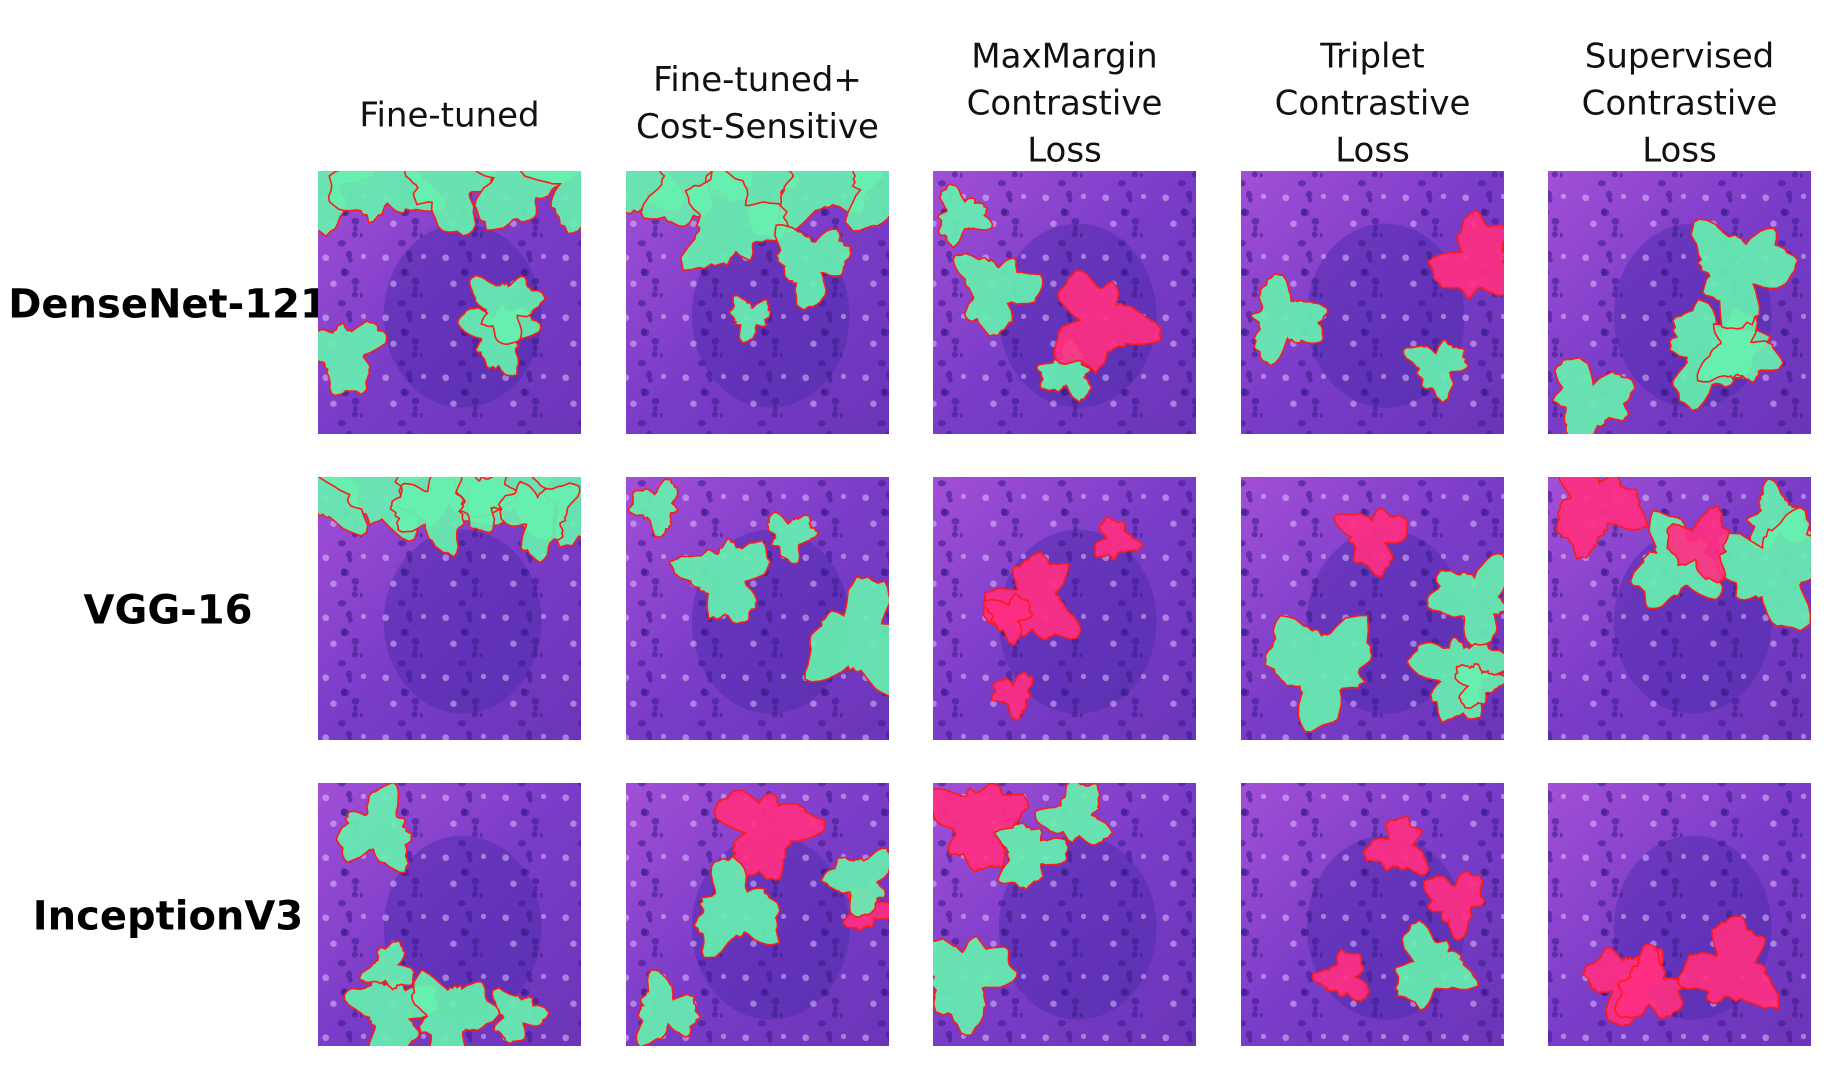 The height and width of the screenshot is (1073, 1838). Describe the element at coordinates (449, 116) in the screenshot. I see `column-header: Fine-tuned` at that location.